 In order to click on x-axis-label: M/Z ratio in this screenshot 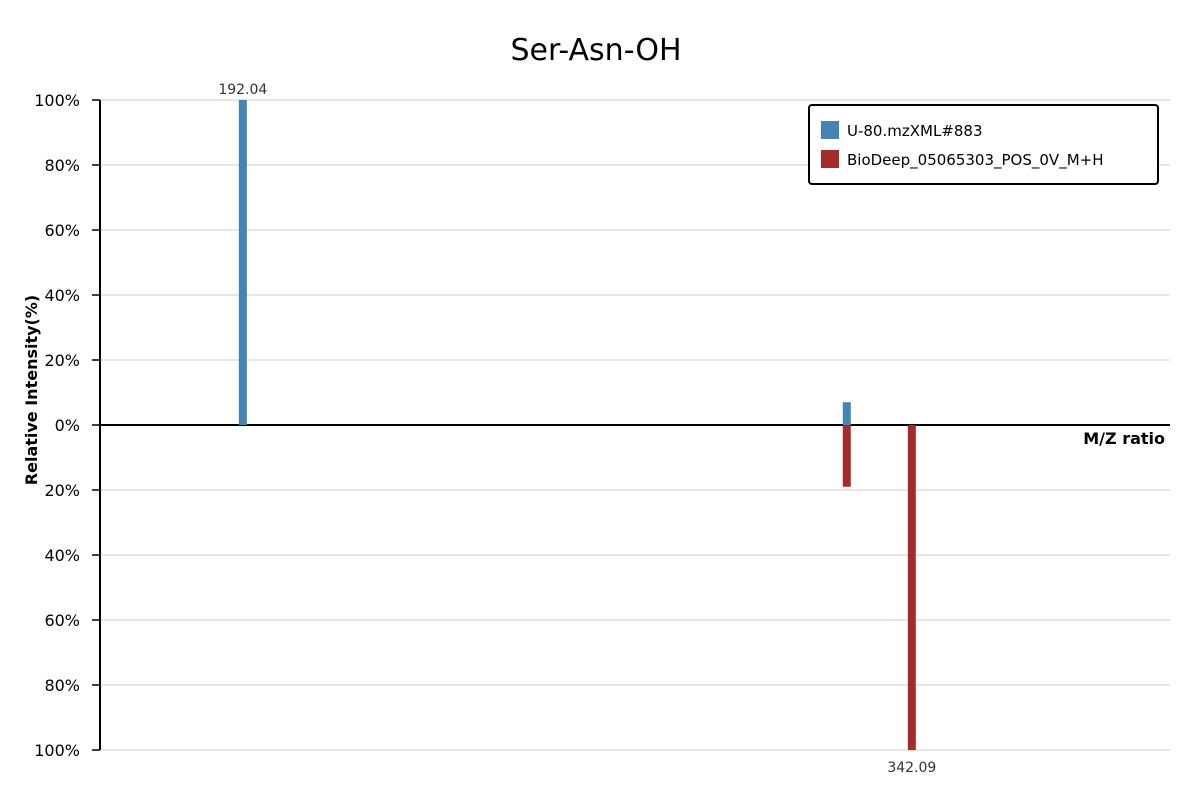, I will do `click(1124, 438)`.